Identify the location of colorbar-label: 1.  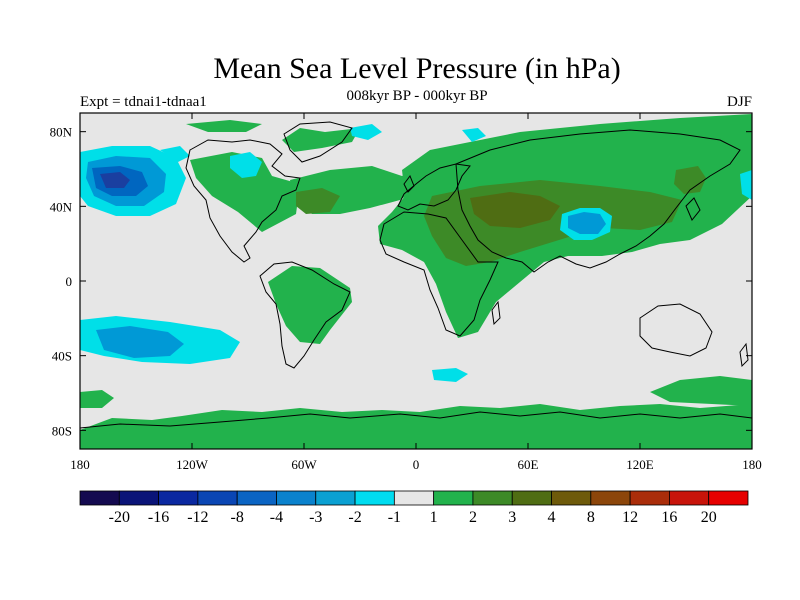
(434, 517).